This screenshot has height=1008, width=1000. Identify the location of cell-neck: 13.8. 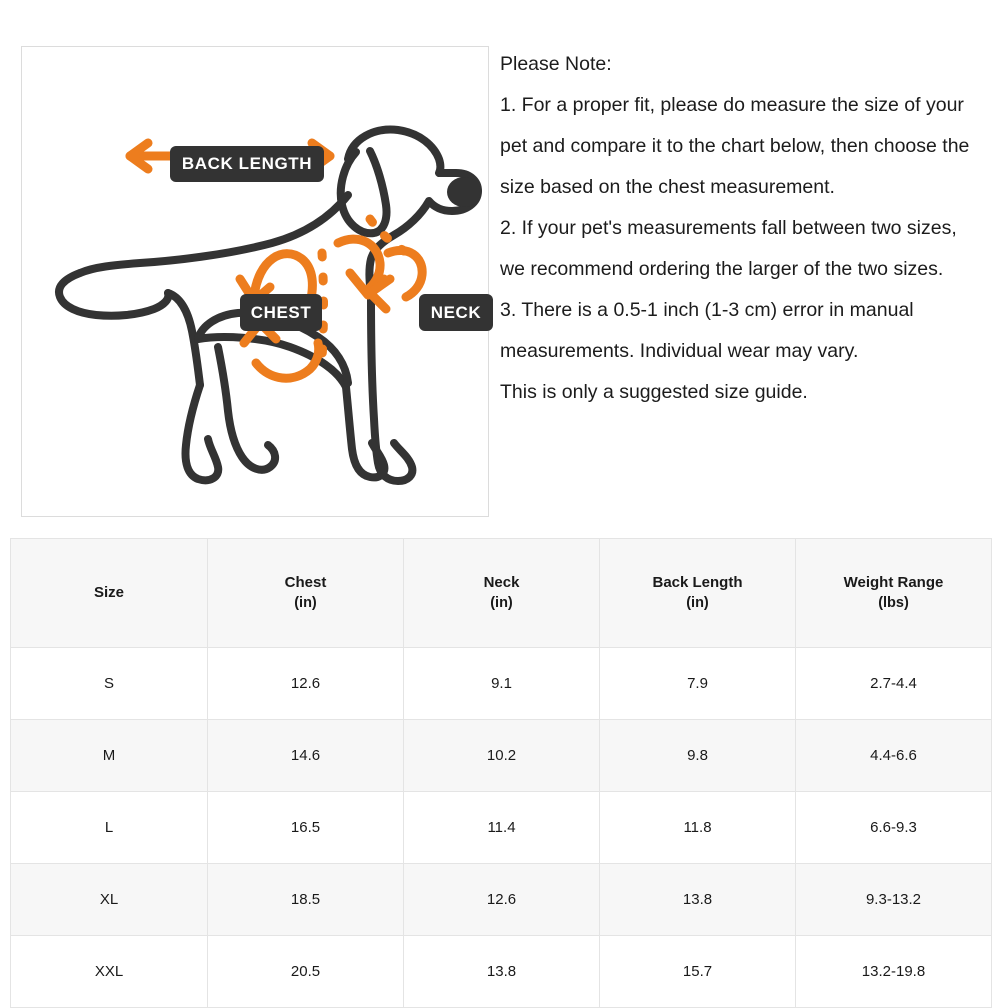
(501, 971).